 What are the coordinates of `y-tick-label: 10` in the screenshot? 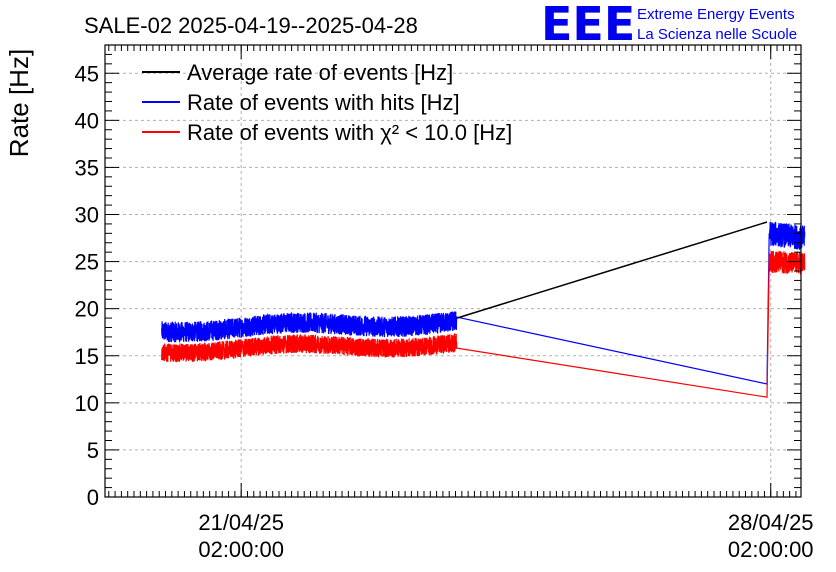 It's located at (87, 403).